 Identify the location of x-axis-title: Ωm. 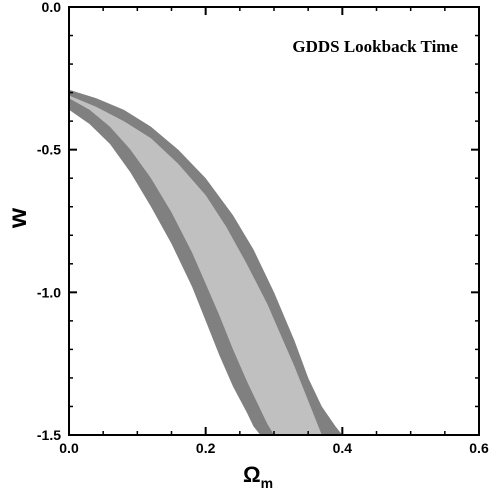
(258, 476).